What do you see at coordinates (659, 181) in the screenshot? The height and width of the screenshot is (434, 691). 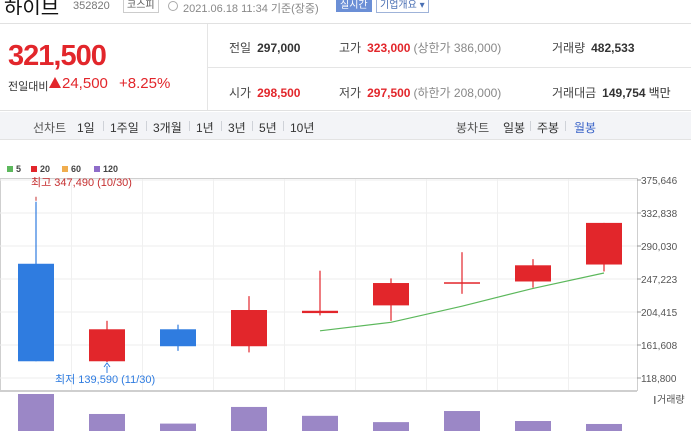 I see `y-tick-label: 375,646` at bounding box center [659, 181].